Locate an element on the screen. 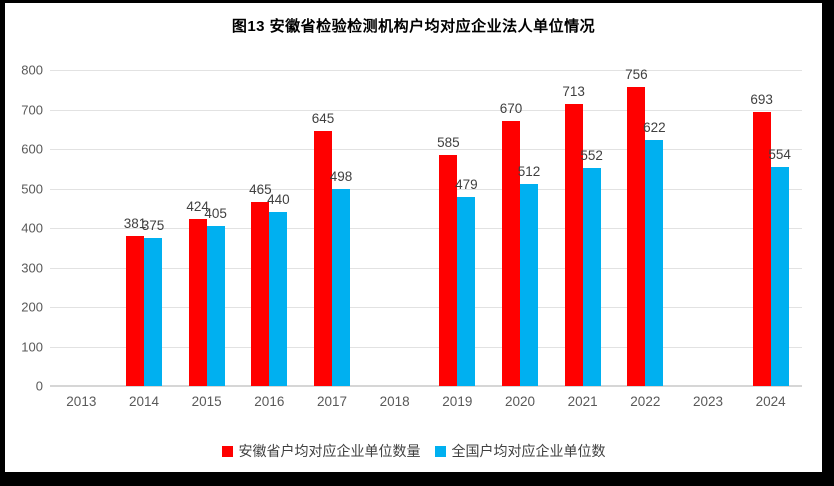  bar-value-label: 552 is located at coordinates (591, 155).